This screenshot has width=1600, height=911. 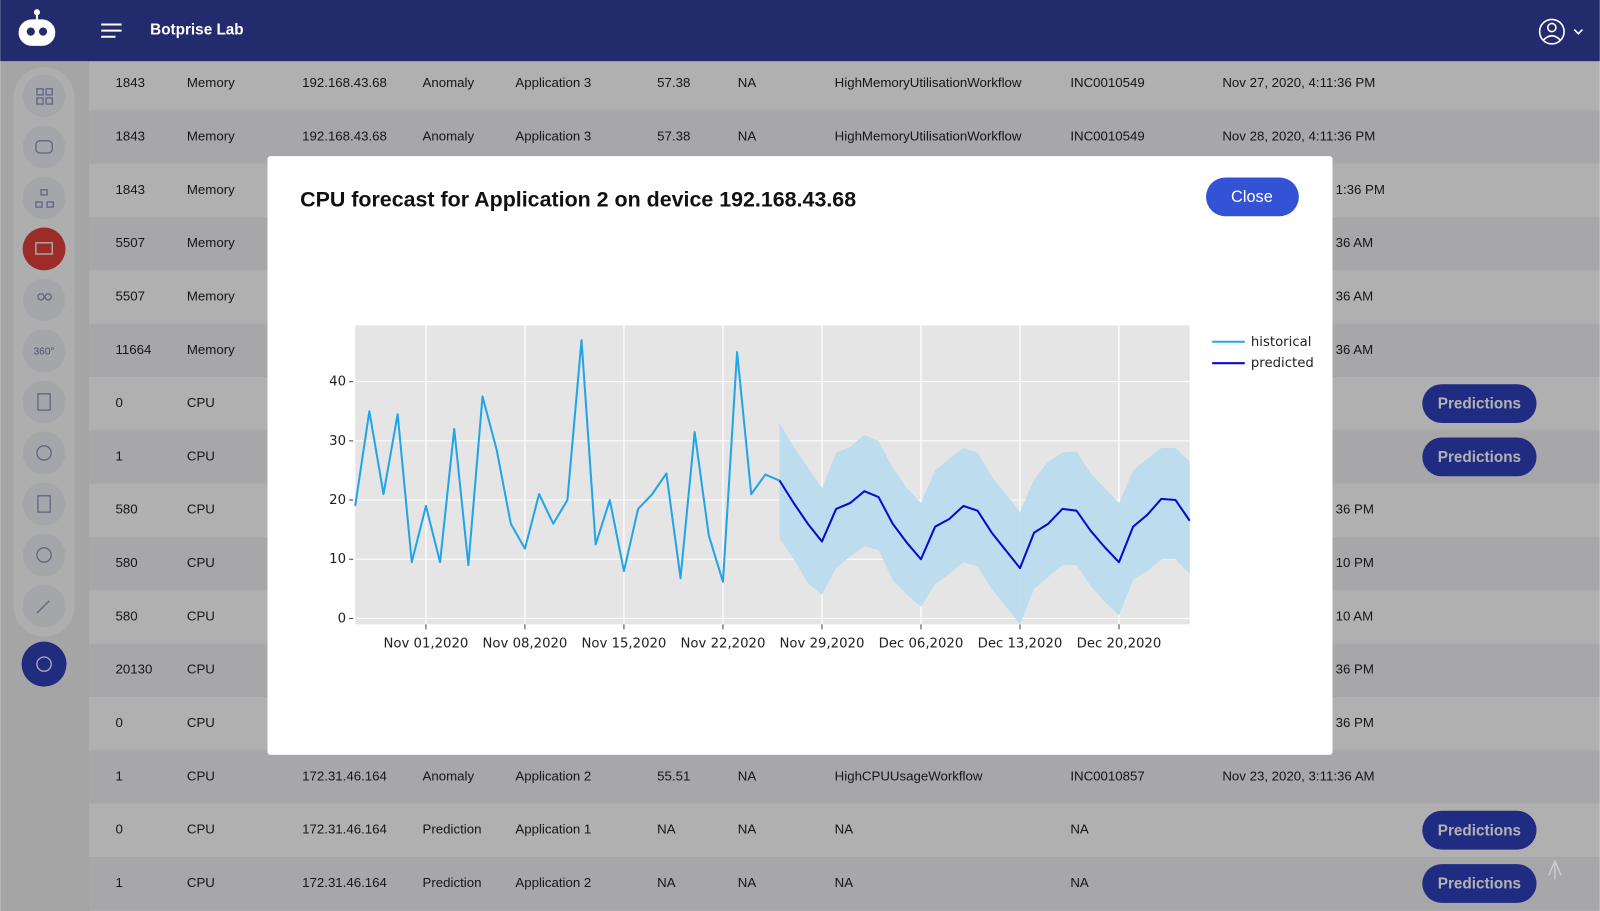 I want to click on legend-label: predicted, so click(x=1282, y=363).